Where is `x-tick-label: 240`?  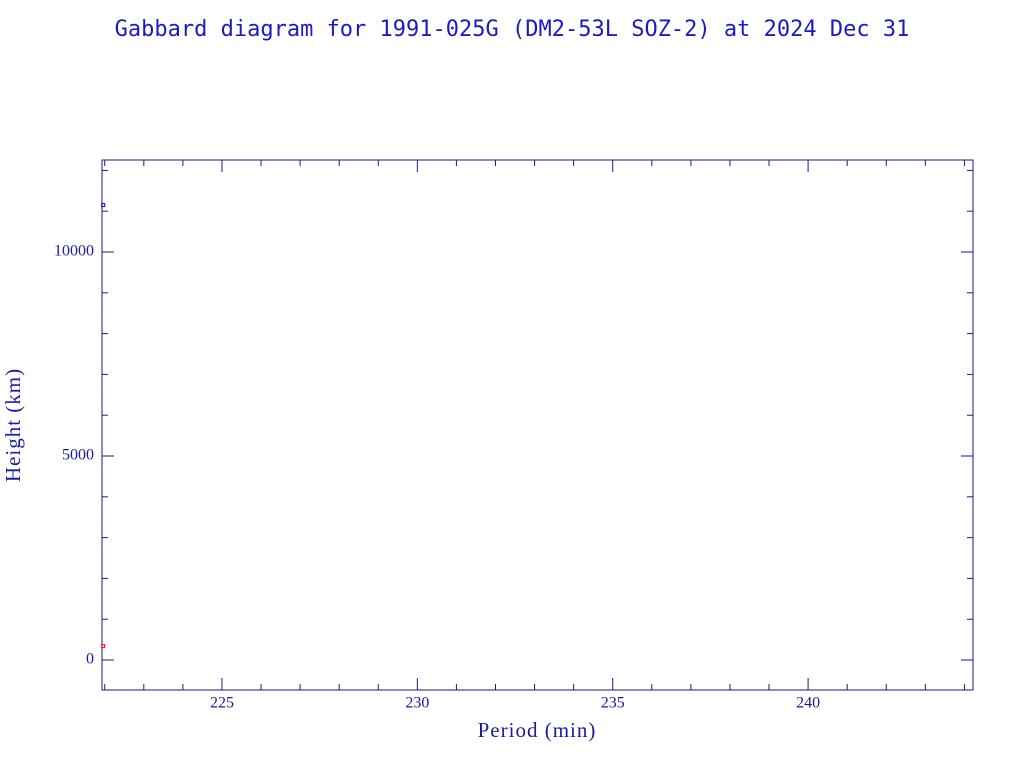 x-tick-label: 240 is located at coordinates (808, 703).